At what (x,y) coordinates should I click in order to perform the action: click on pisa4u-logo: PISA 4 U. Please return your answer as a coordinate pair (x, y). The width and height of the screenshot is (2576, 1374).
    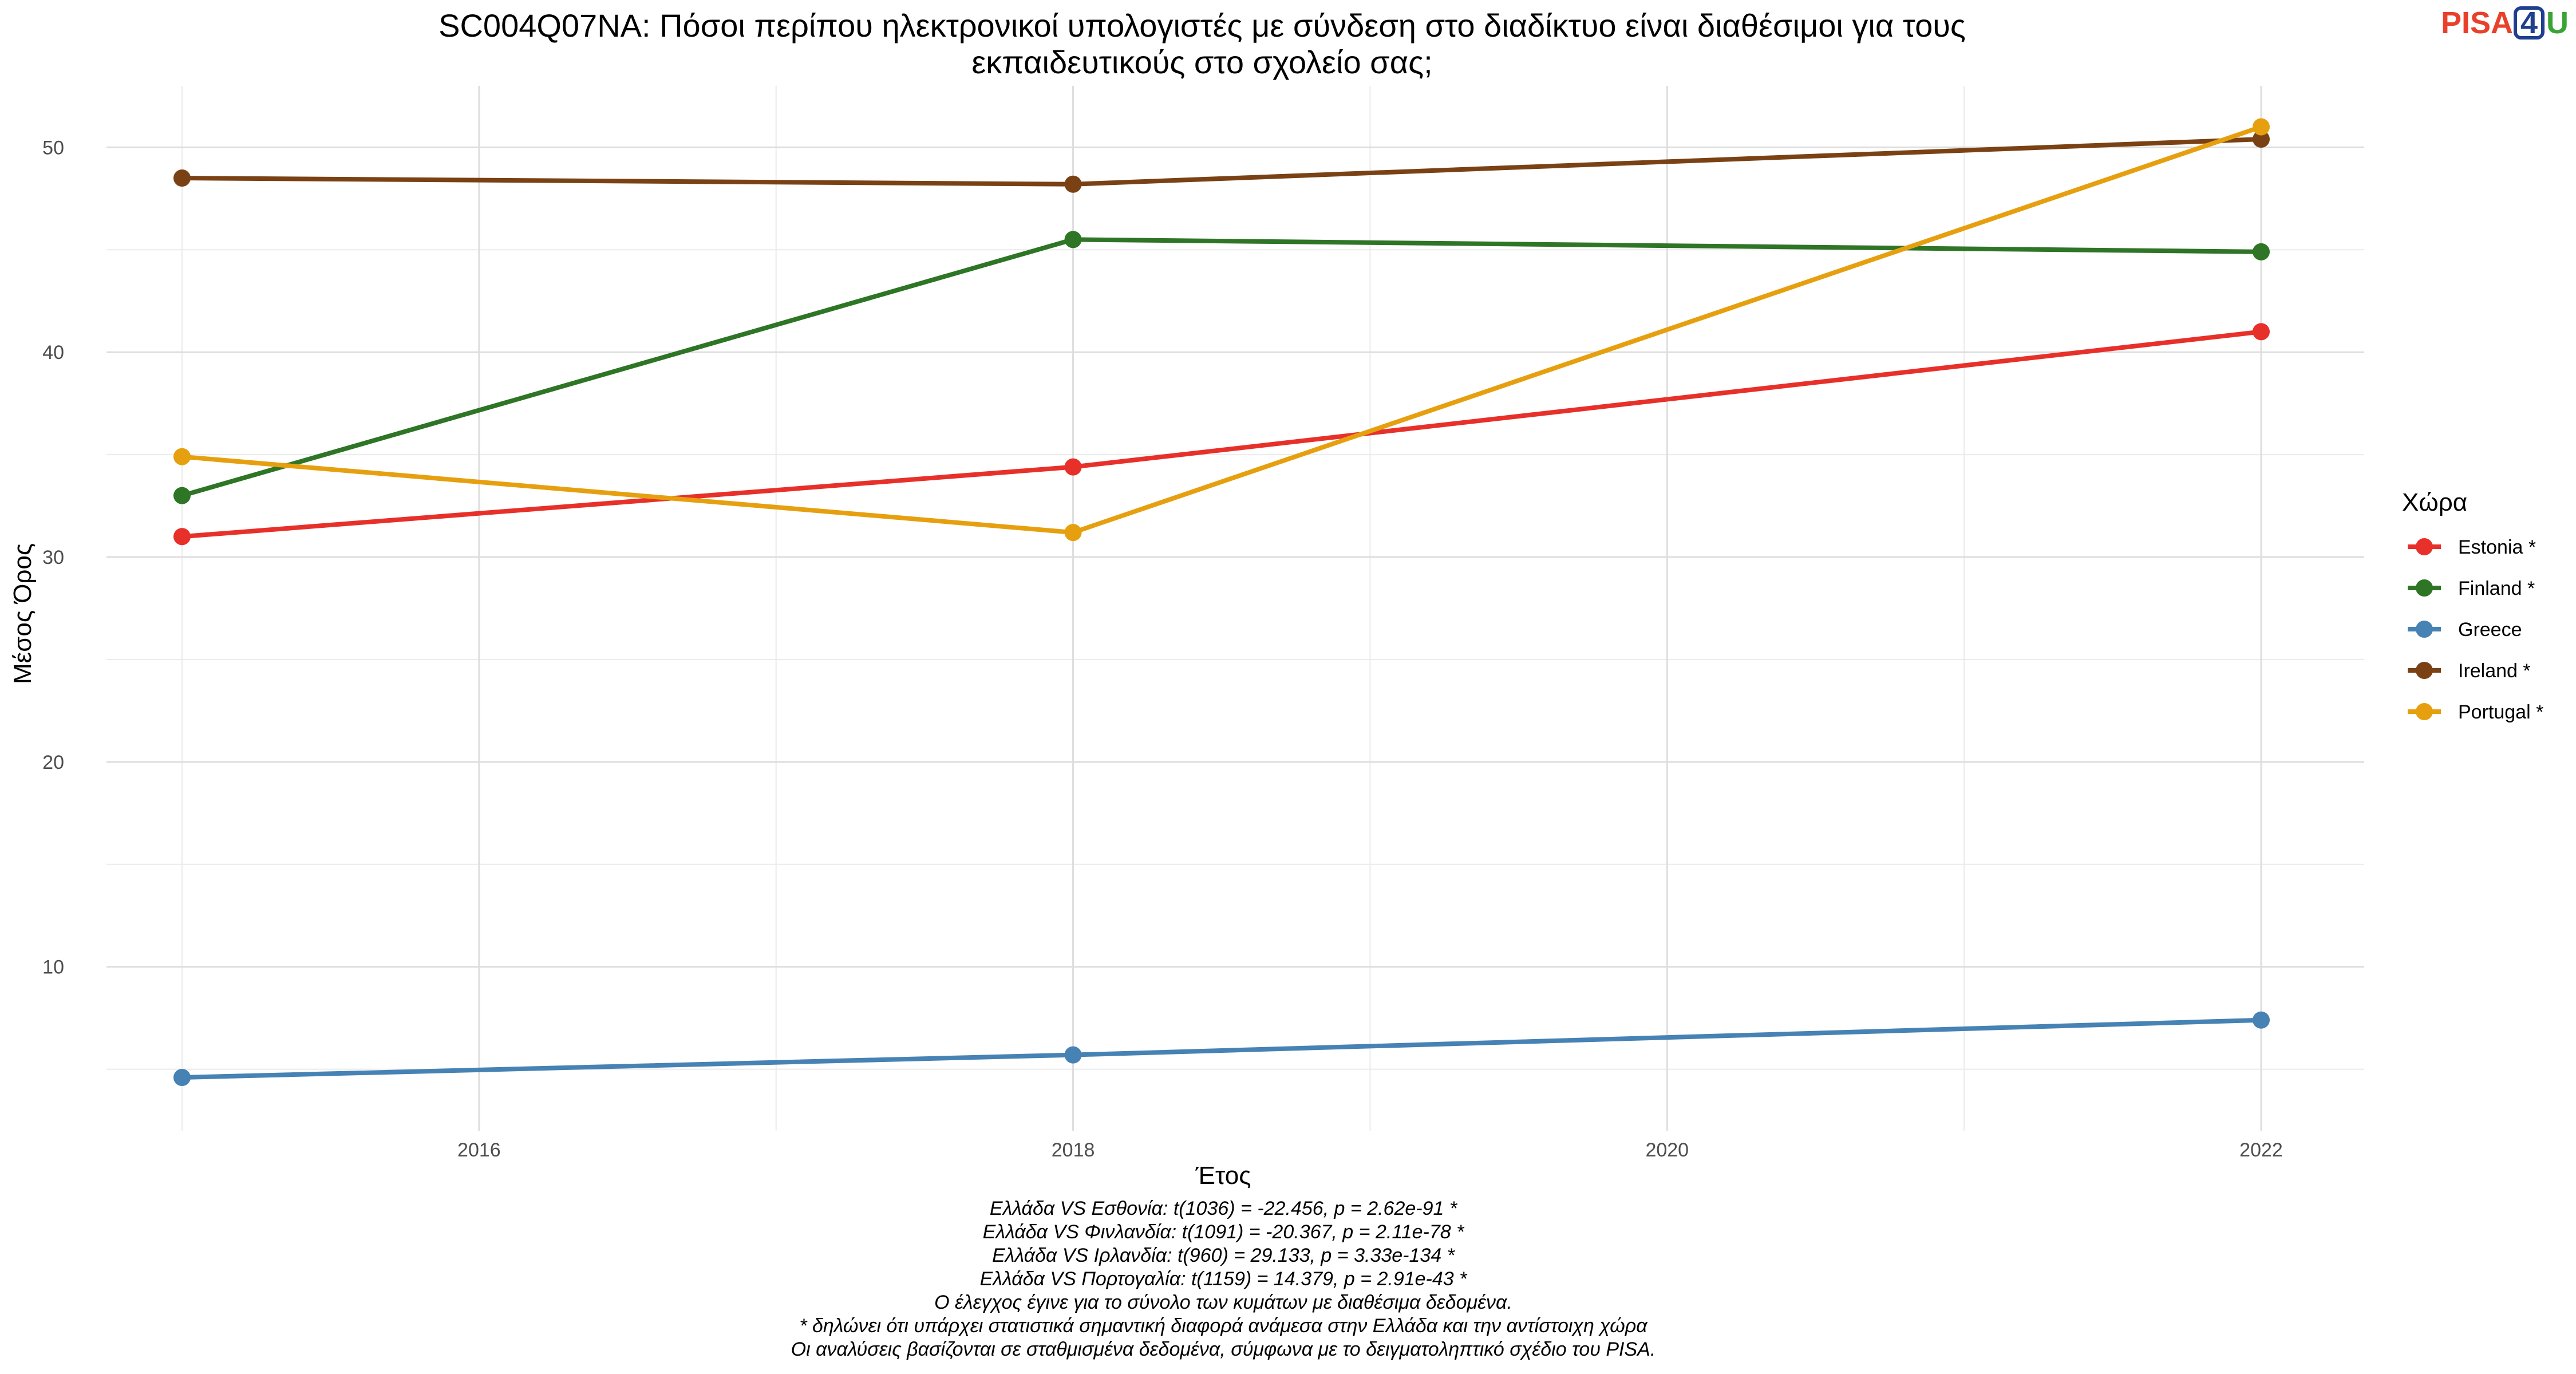
    Looking at the image, I should click on (2505, 23).